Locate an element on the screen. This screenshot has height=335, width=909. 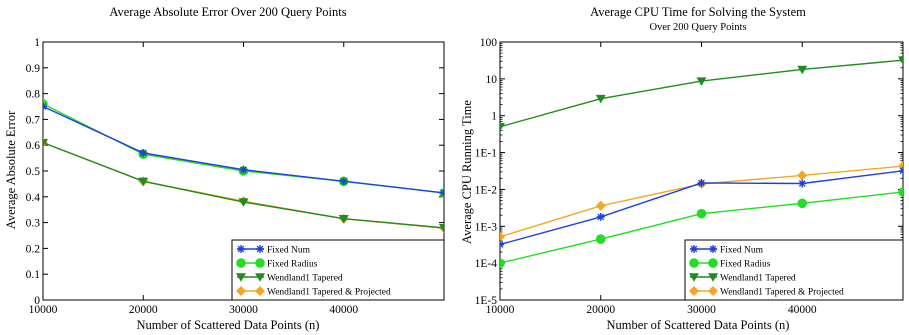
y-tick-label: 0.8 is located at coordinates (33, 95).